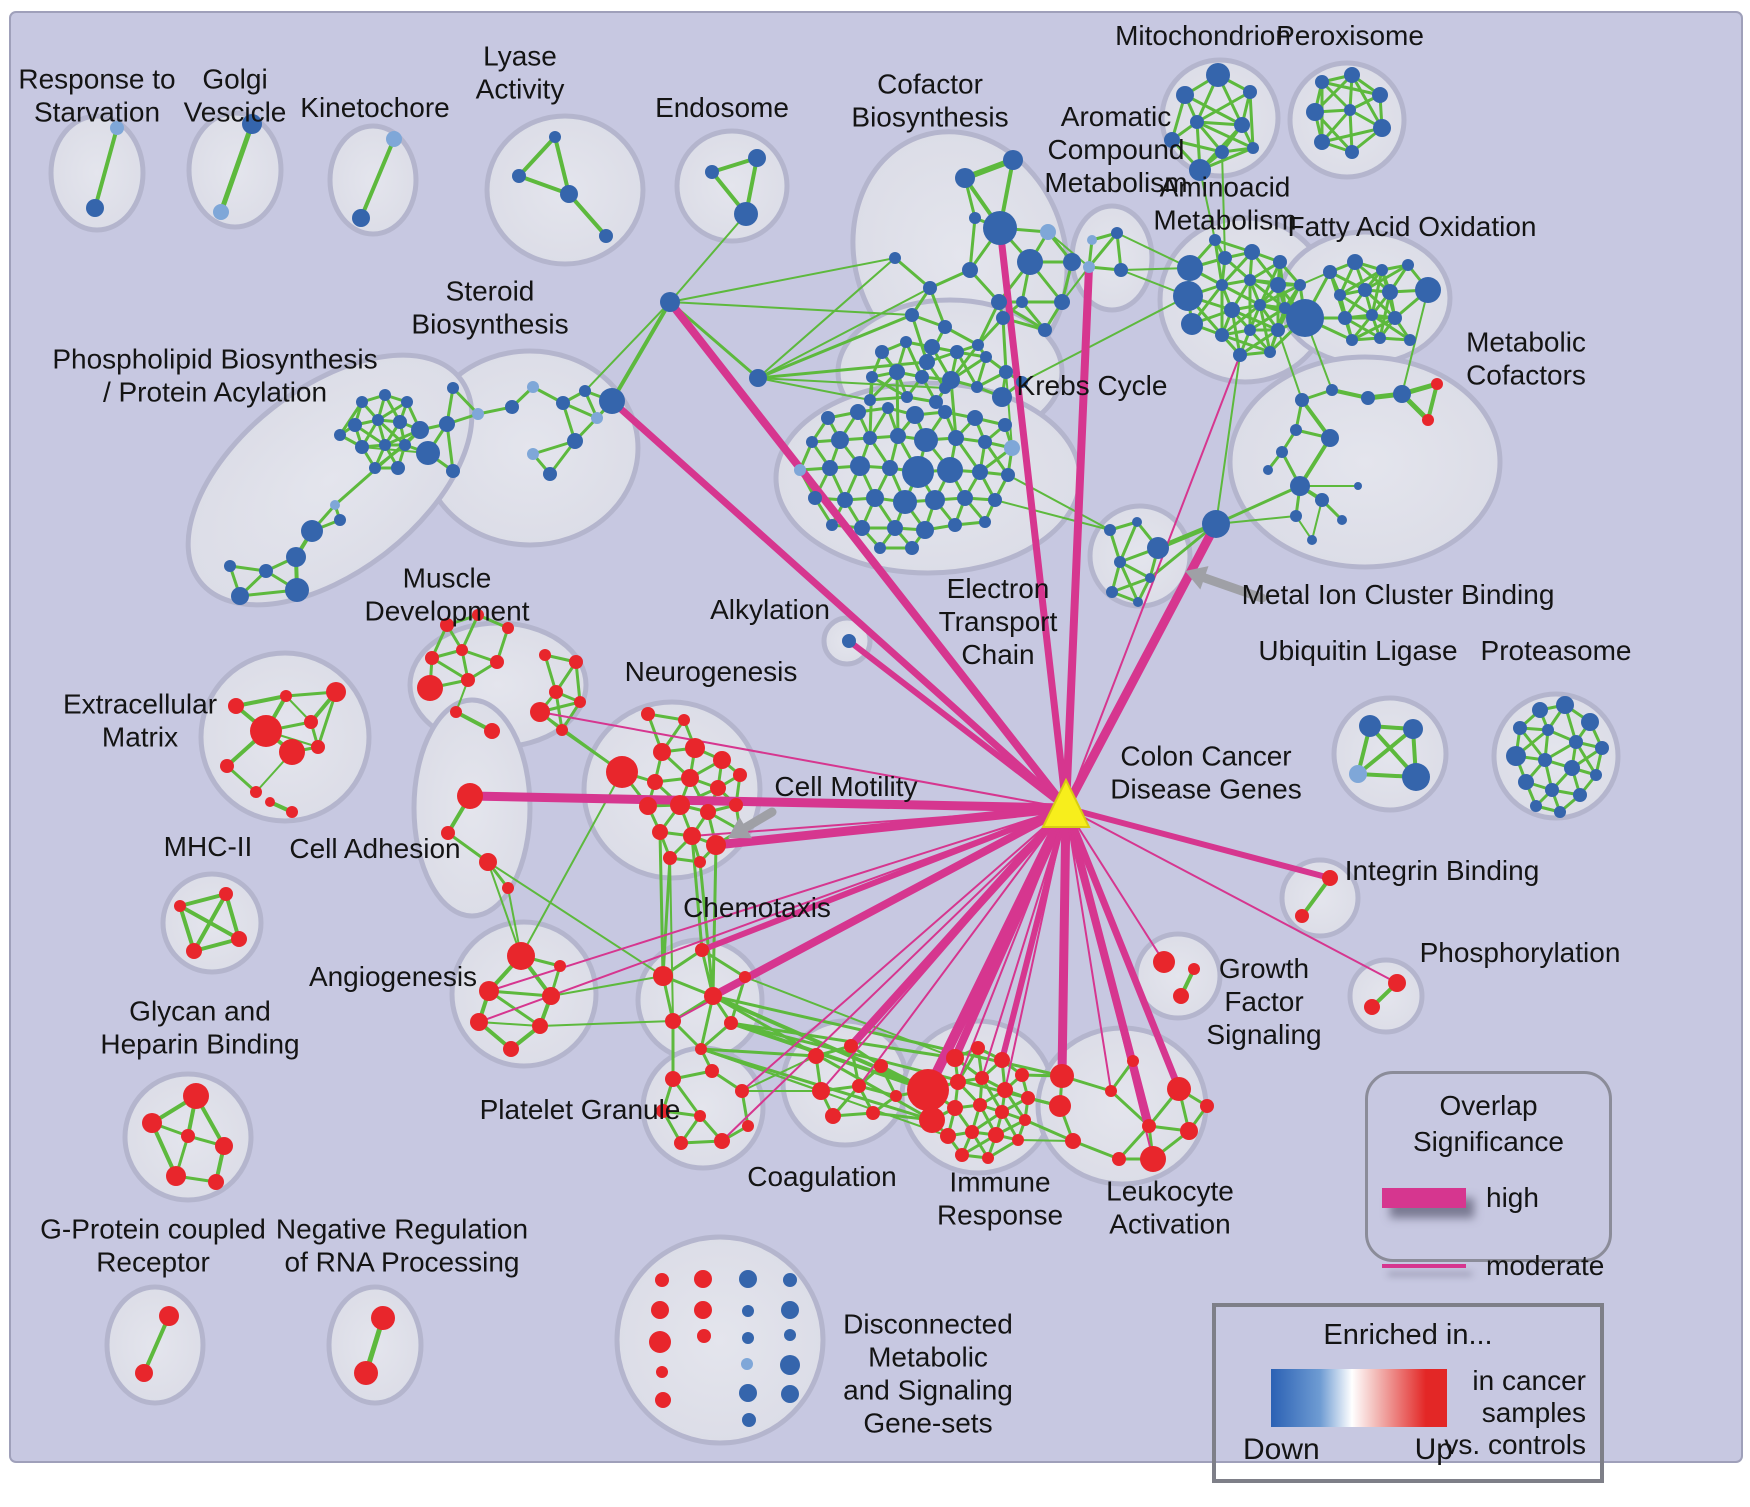  Describe the element at coordinates (1197, 146) in the screenshot. I see `mitochondrion-edge` at that location.